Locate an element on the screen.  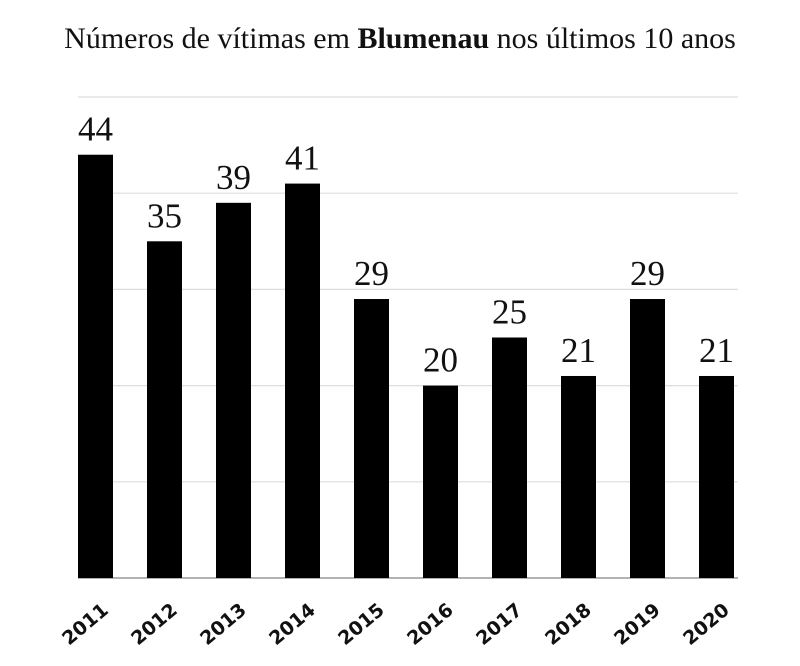
x-tick-label: 2011 is located at coordinates (85, 624).